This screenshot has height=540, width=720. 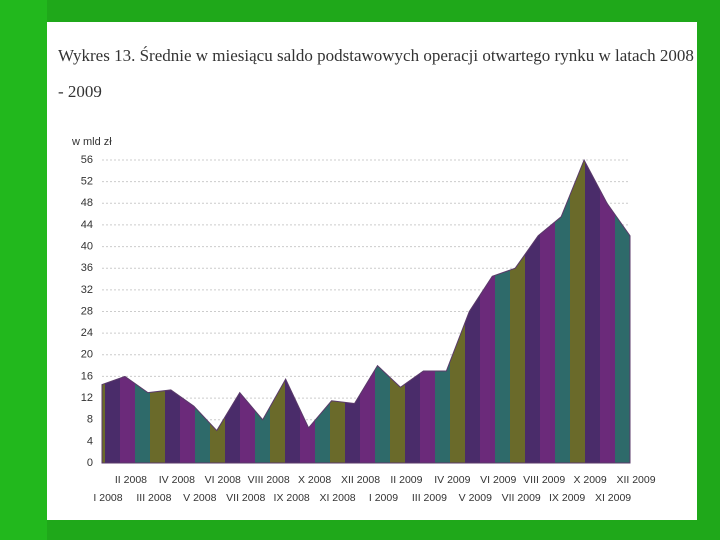 I want to click on x-tick-label: XII 2008, so click(x=360, y=480).